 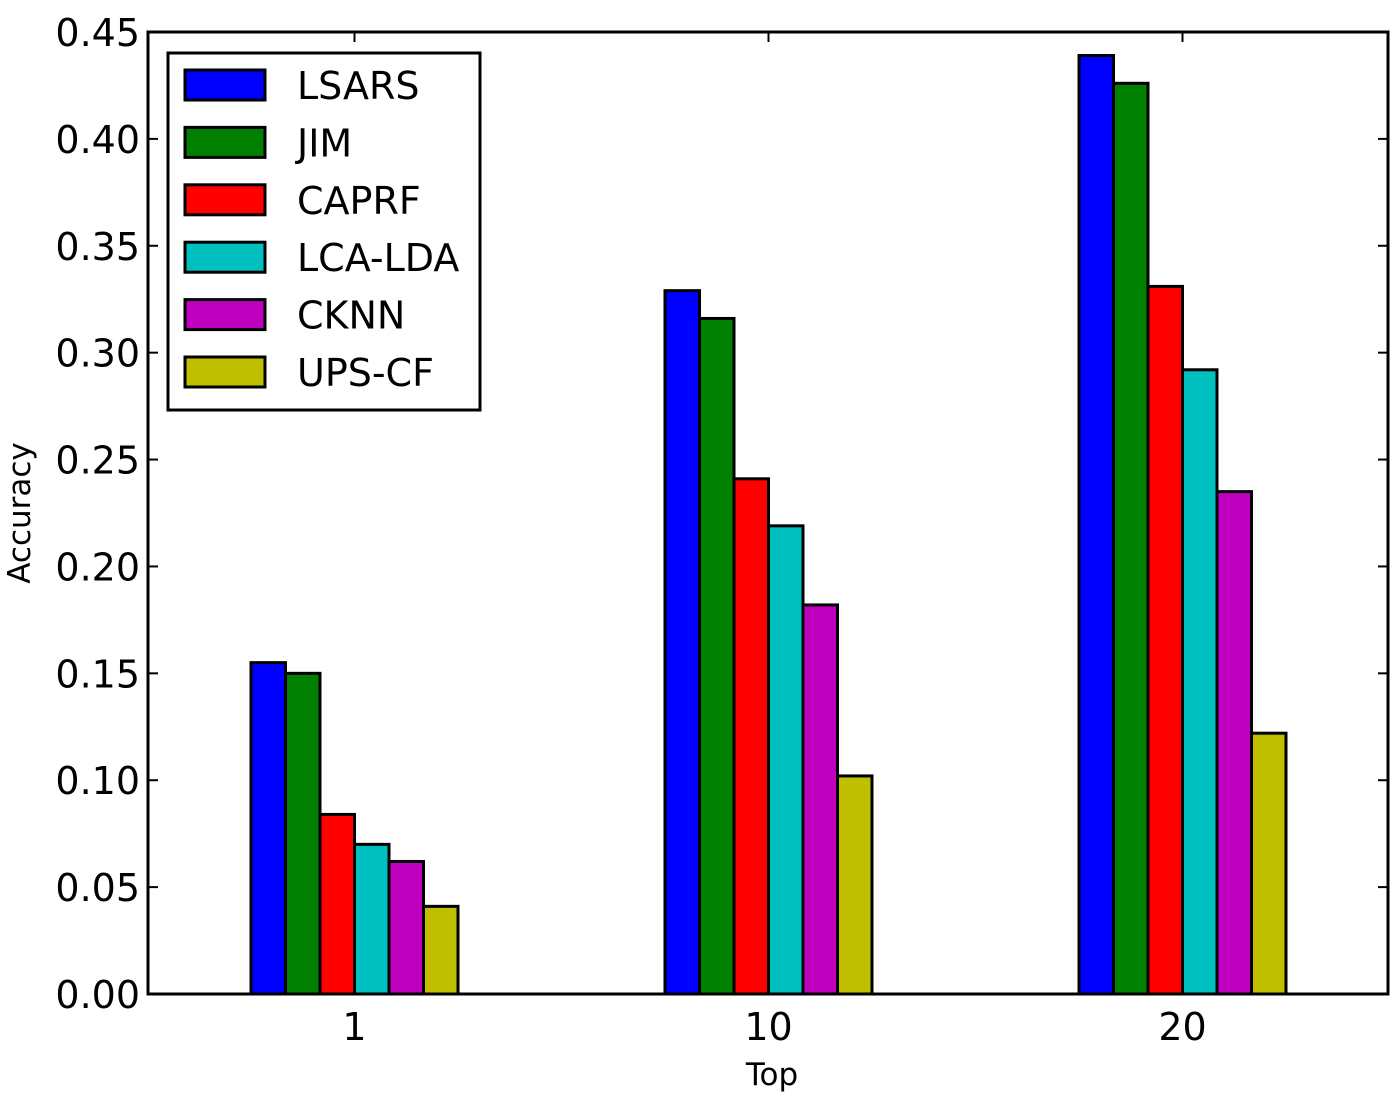 What do you see at coordinates (225, 85) in the screenshot?
I see `legend-swatch-lsars` at bounding box center [225, 85].